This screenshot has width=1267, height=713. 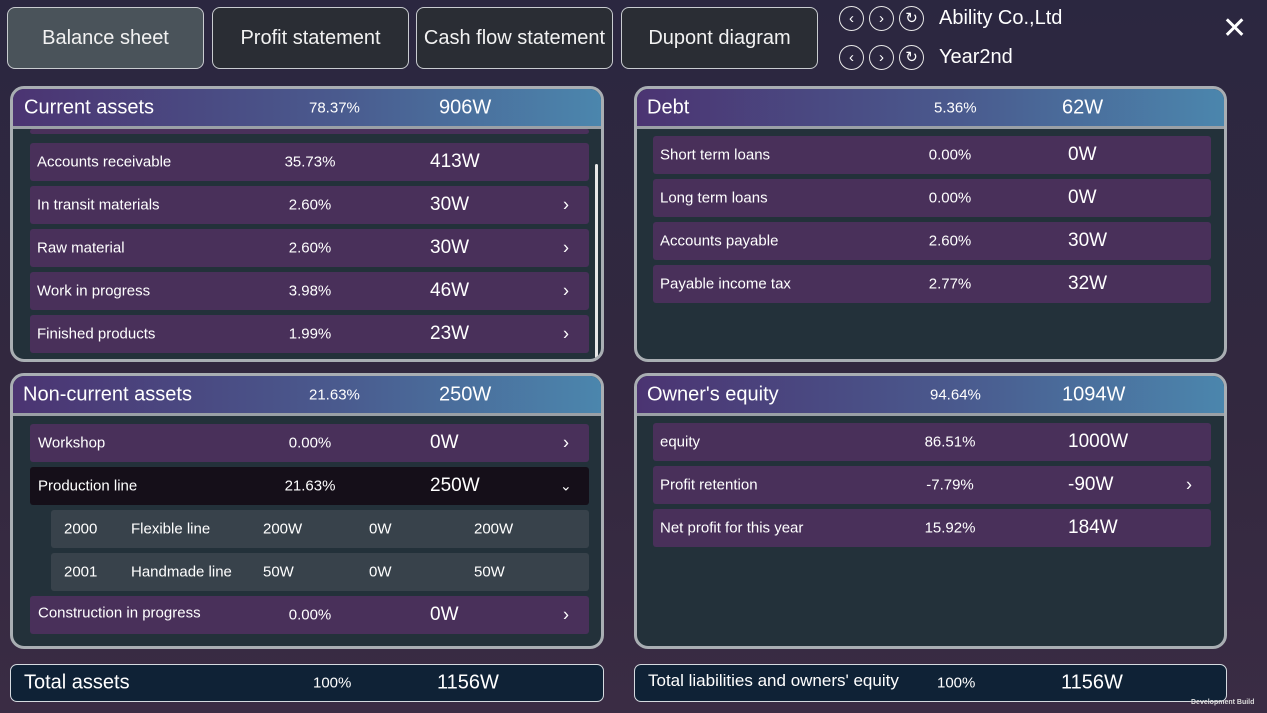 I want to click on line-value-b: 0W, so click(x=380, y=529).